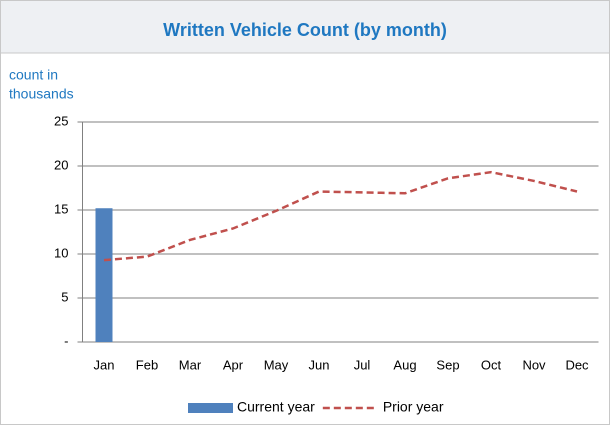  Describe the element at coordinates (447, 364) in the screenshot. I see `x-tick-label: Sep` at that location.